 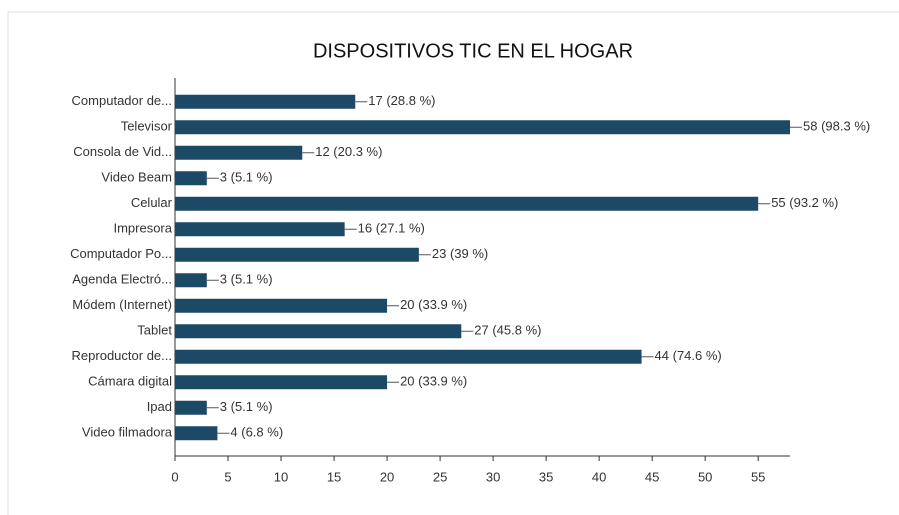 What do you see at coordinates (652, 476) in the screenshot?
I see `x-tick-label: 45` at bounding box center [652, 476].